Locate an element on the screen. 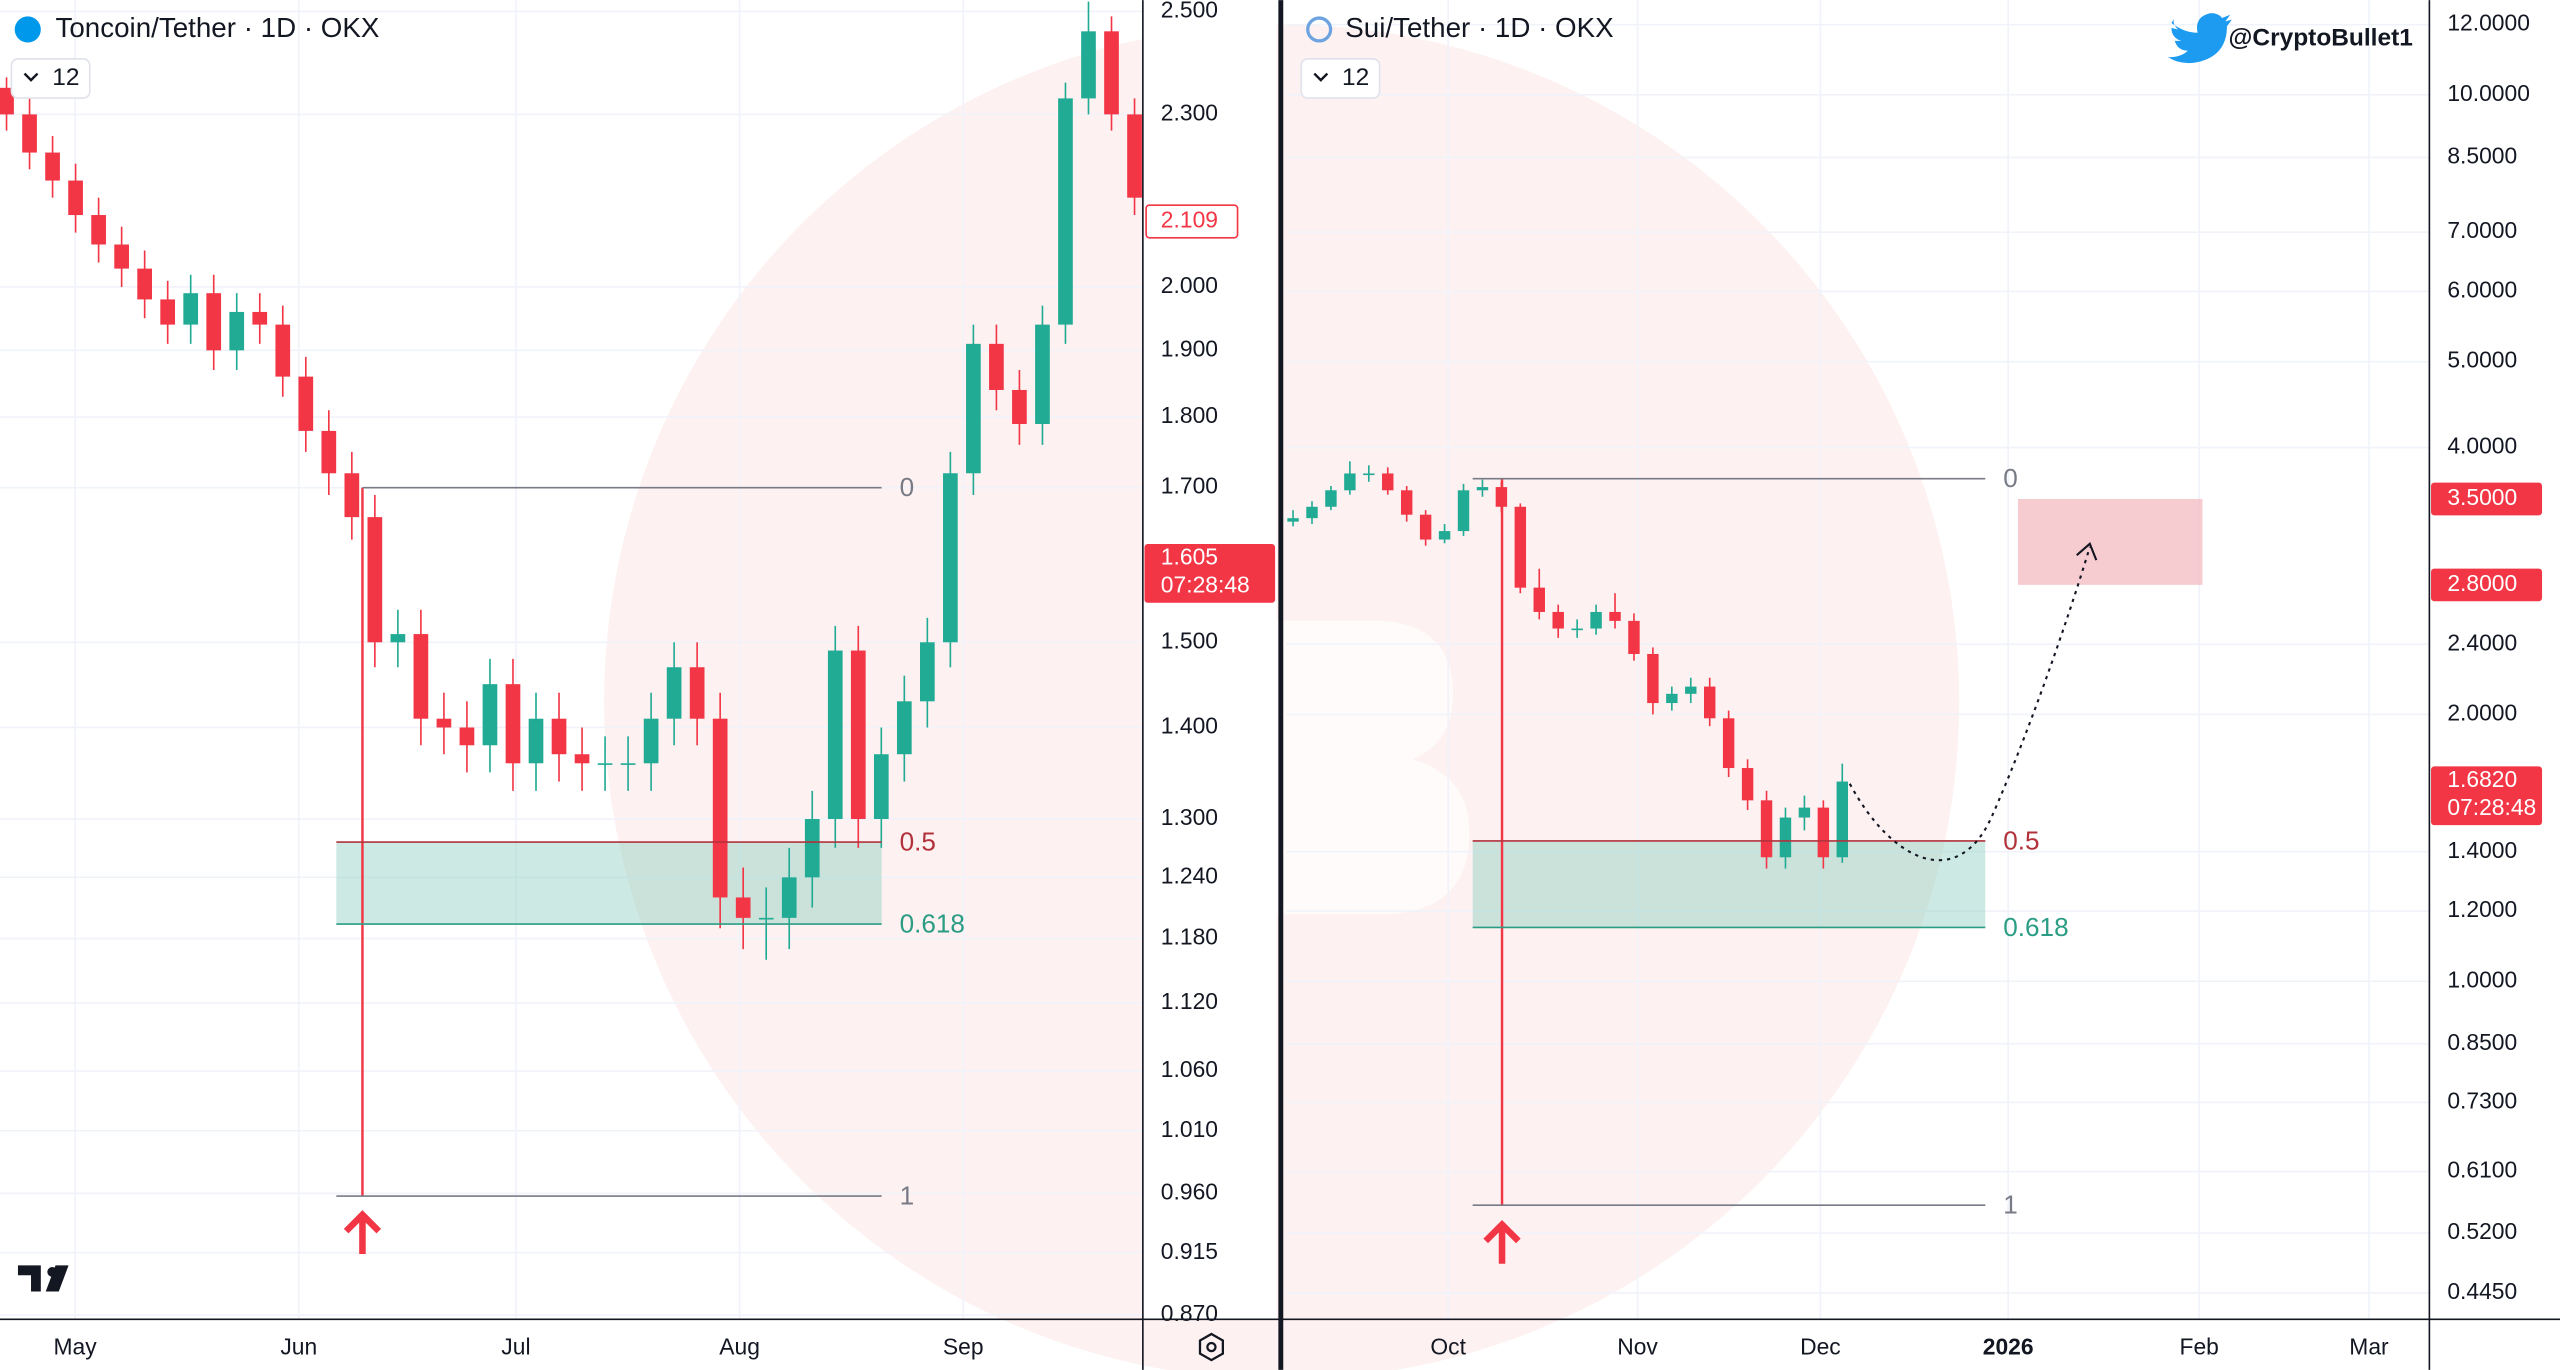 This screenshot has height=1370, width=2560. x-tick-label: Feb is located at coordinates (2198, 1347).